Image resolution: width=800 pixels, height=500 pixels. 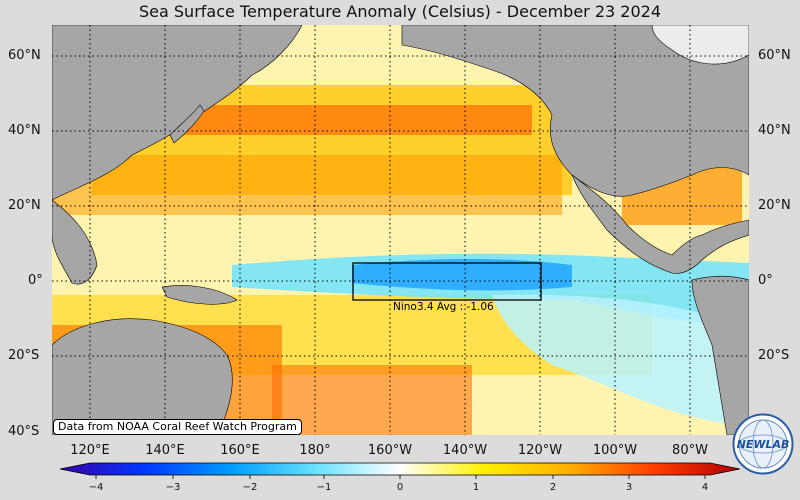 I want to click on lat-label-left: 60°N, so click(x=24, y=55).